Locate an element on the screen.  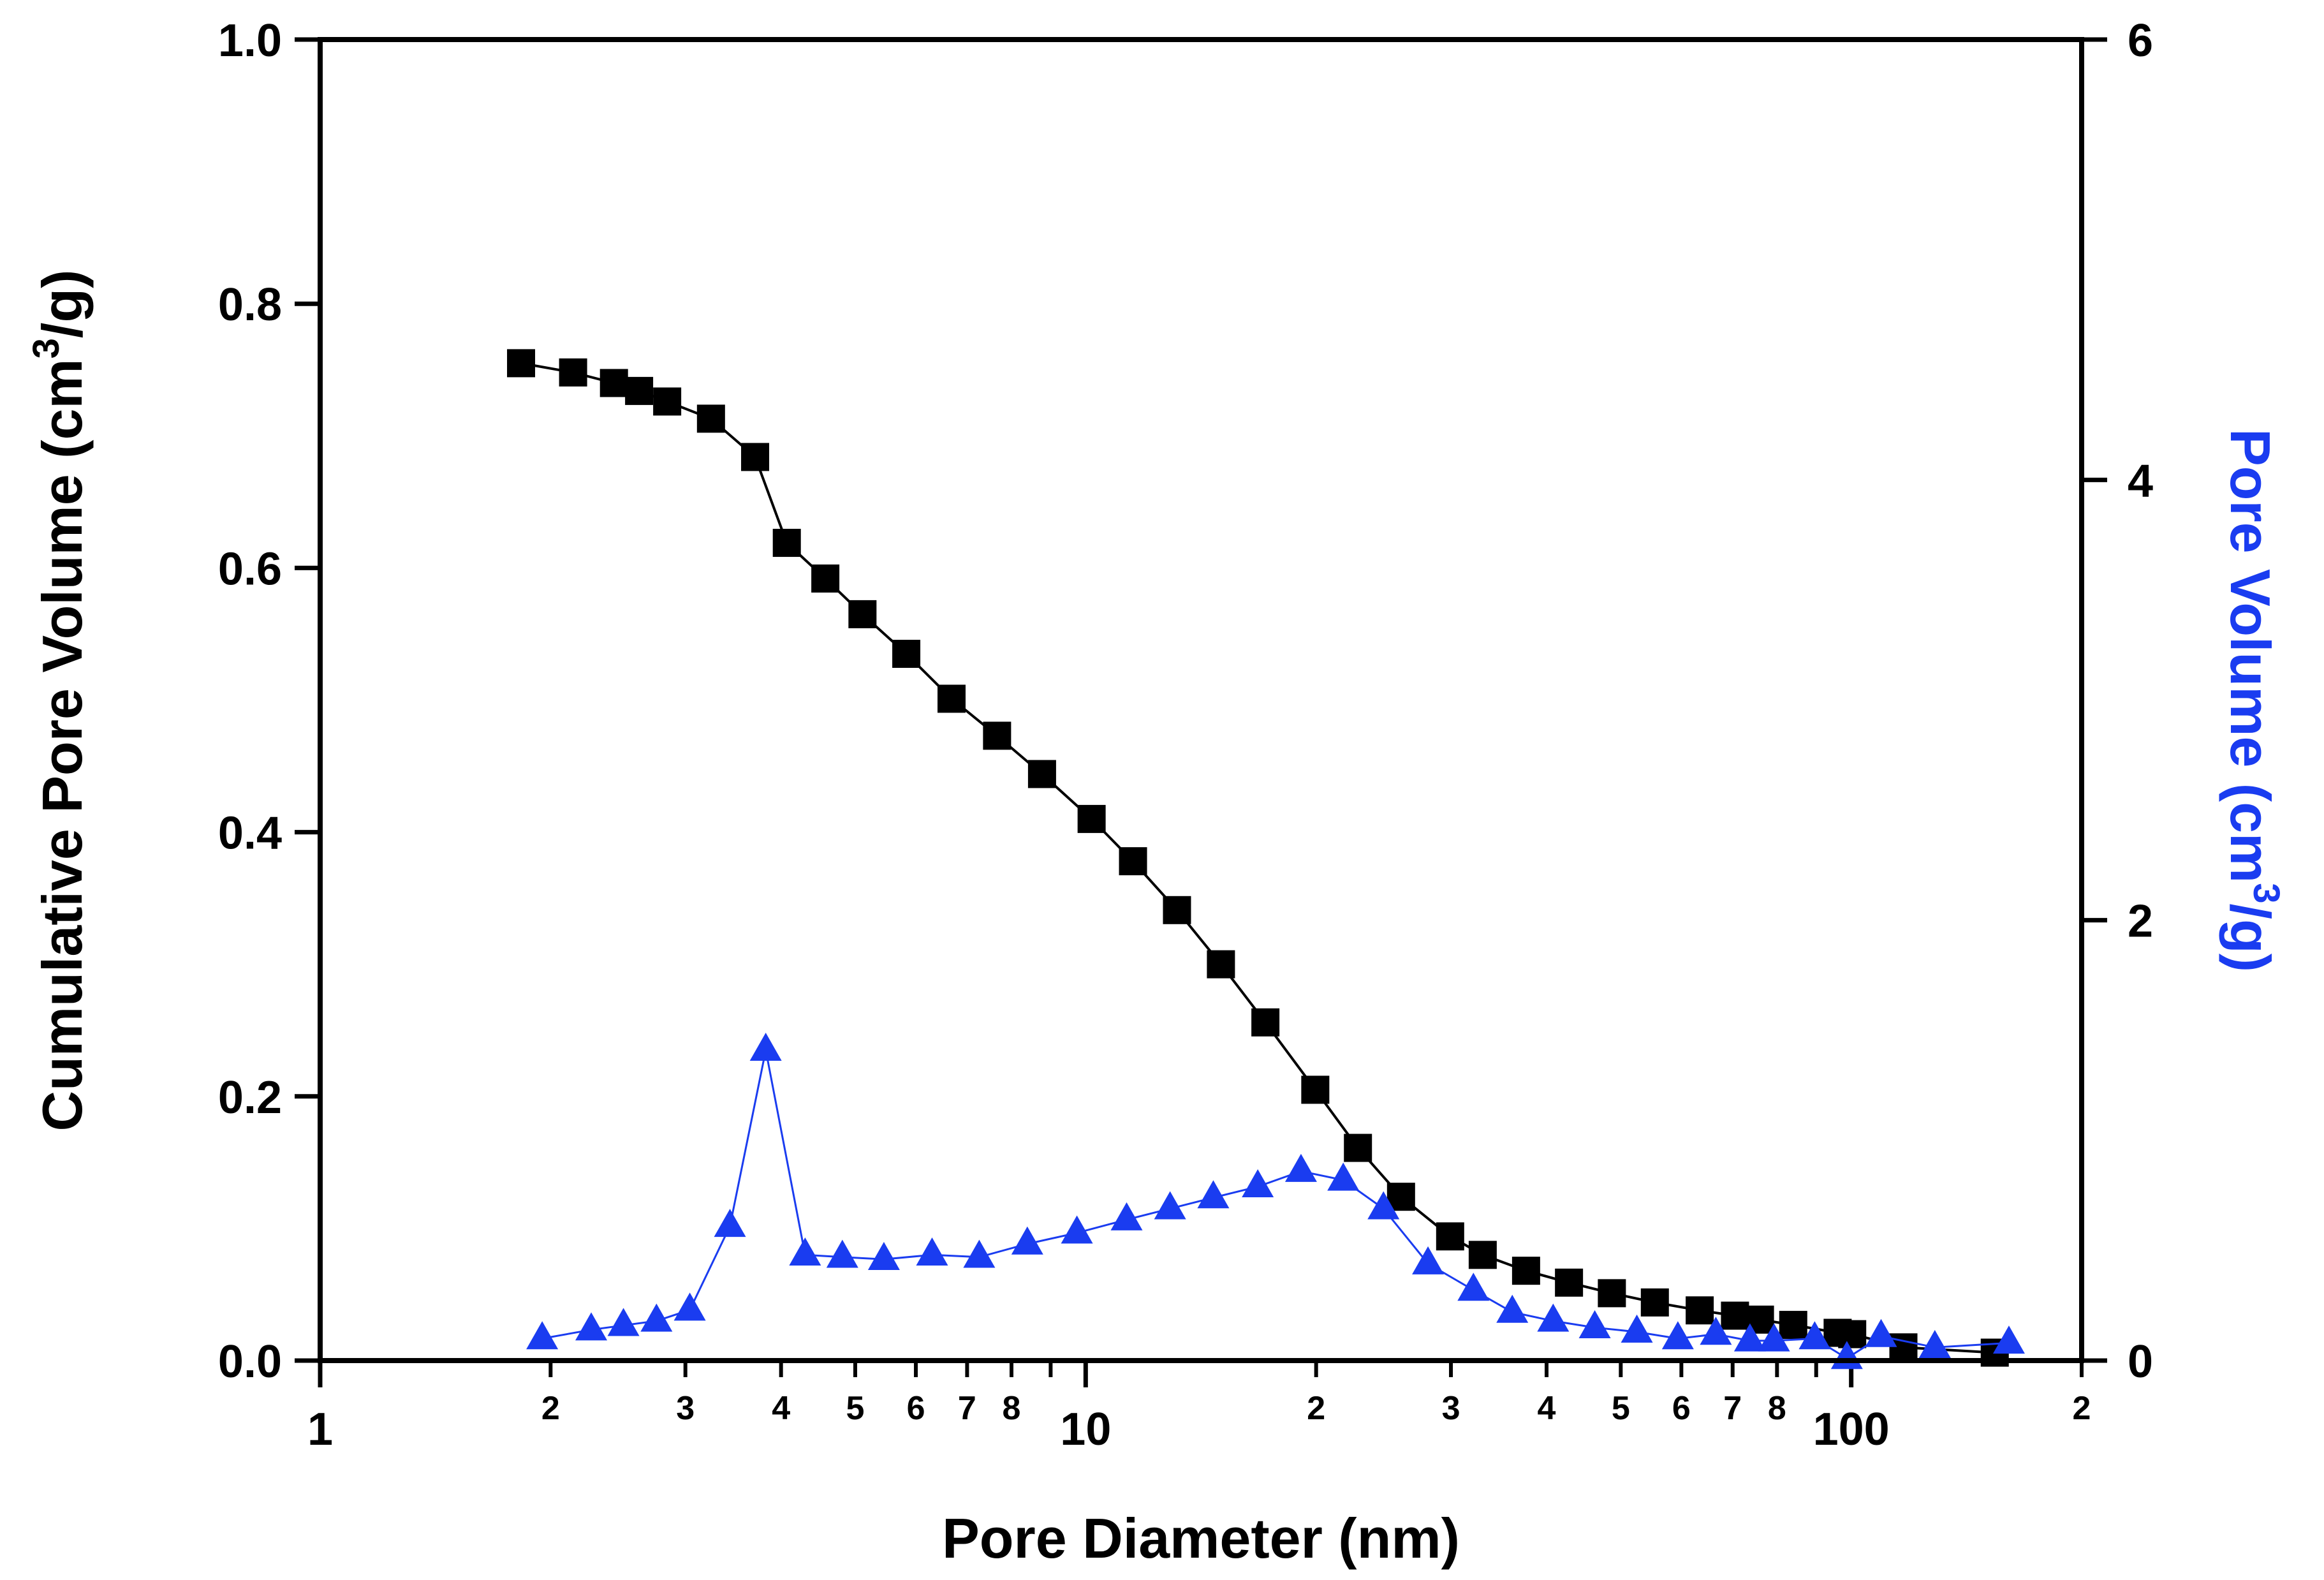
y-right-tick-label: 0 is located at coordinates (2141, 1361).